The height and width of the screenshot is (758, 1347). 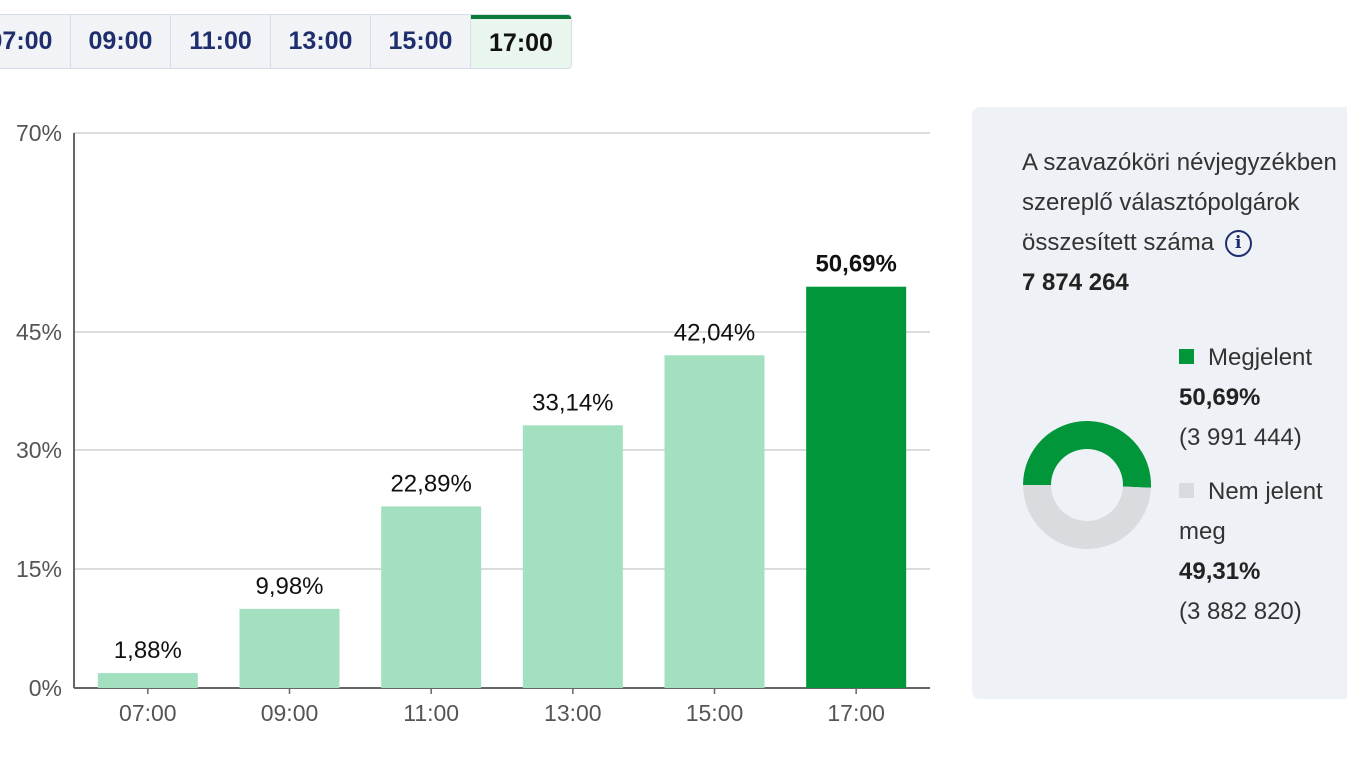 I want to click on legend-item-nem-jelent-meg: Nem jelent meg 49,31% (3 882 820), so click(x=1263, y=552).